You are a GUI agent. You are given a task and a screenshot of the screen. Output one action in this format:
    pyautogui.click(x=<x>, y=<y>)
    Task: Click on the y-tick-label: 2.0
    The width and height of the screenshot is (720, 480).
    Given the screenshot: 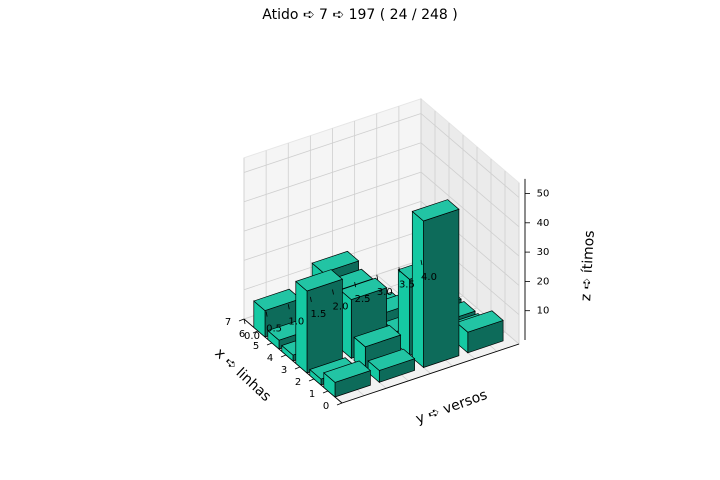 What is the action you would take?
    pyautogui.click(x=341, y=307)
    